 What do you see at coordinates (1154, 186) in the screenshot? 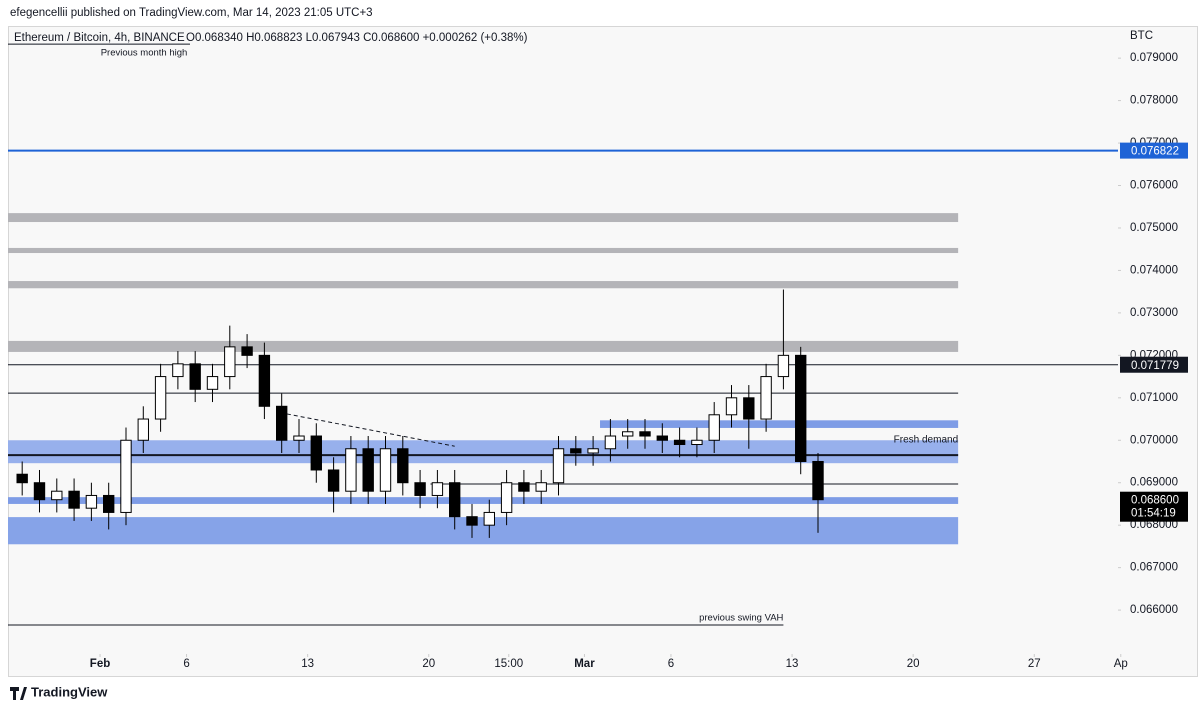
I see `y-tick-label: 0.076000` at bounding box center [1154, 186].